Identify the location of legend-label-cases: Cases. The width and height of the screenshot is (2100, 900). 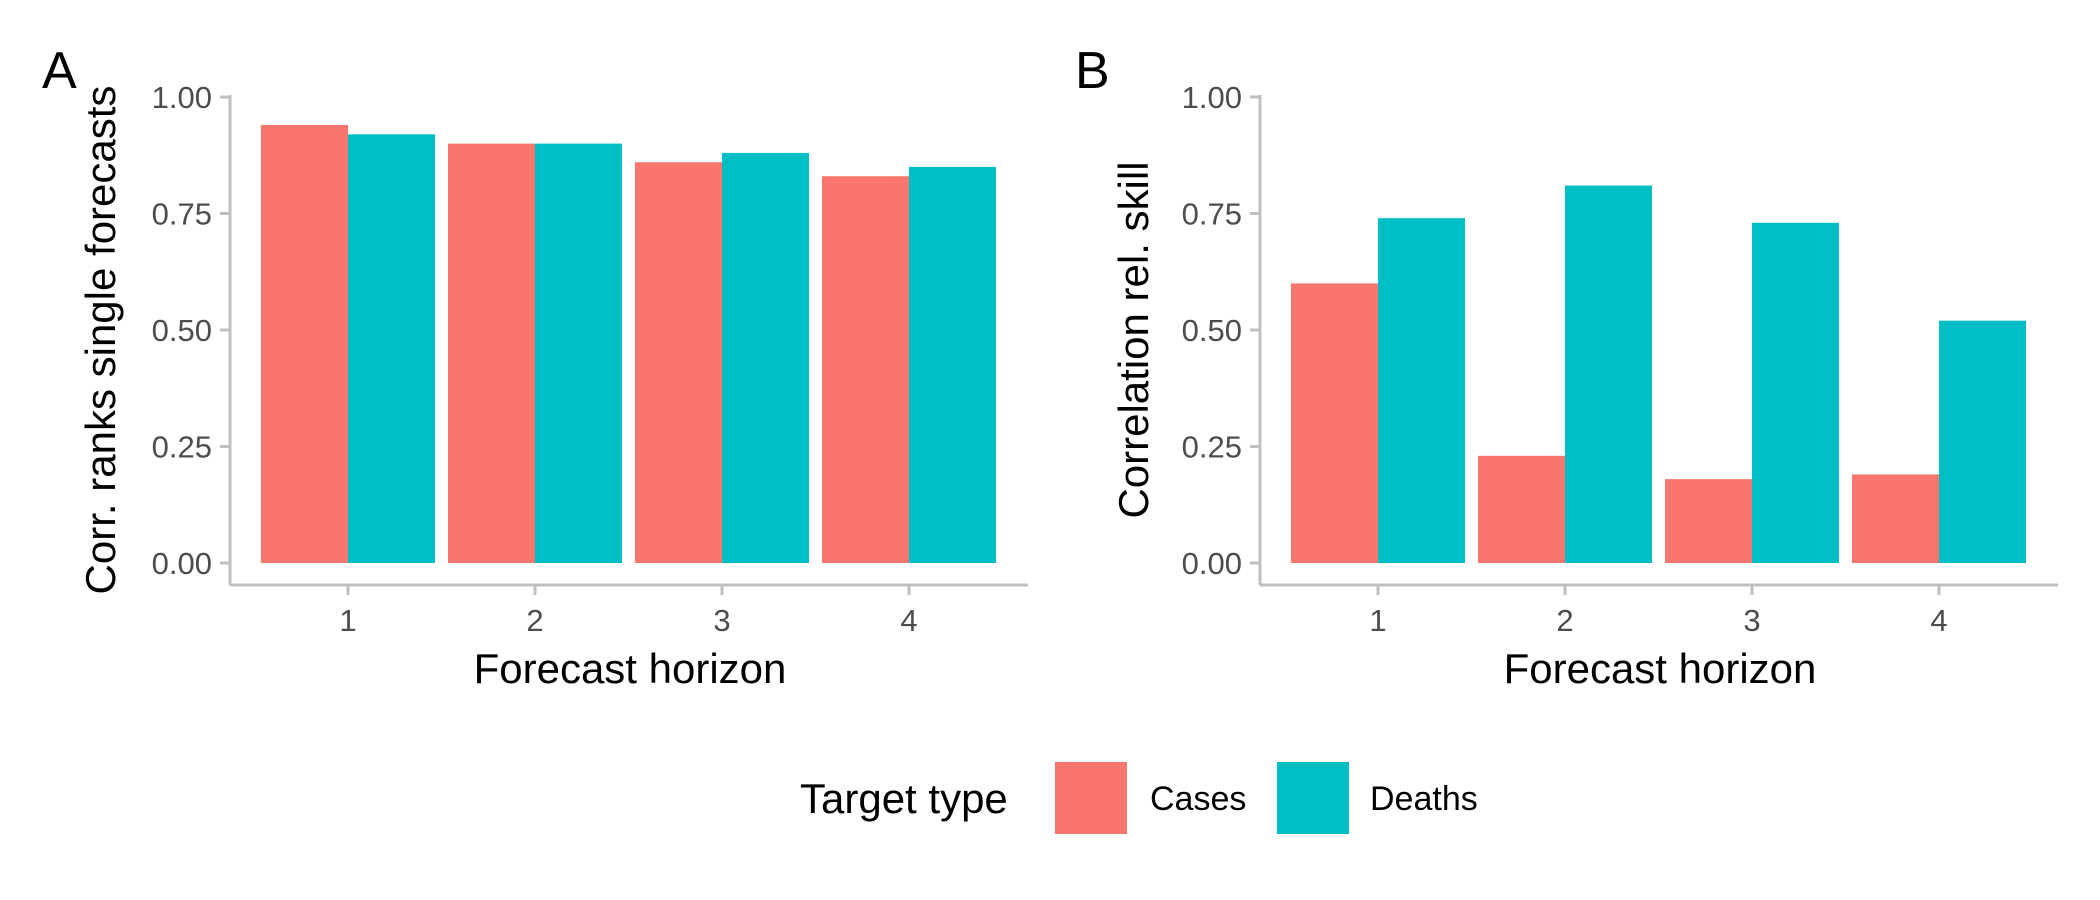
(1198, 799).